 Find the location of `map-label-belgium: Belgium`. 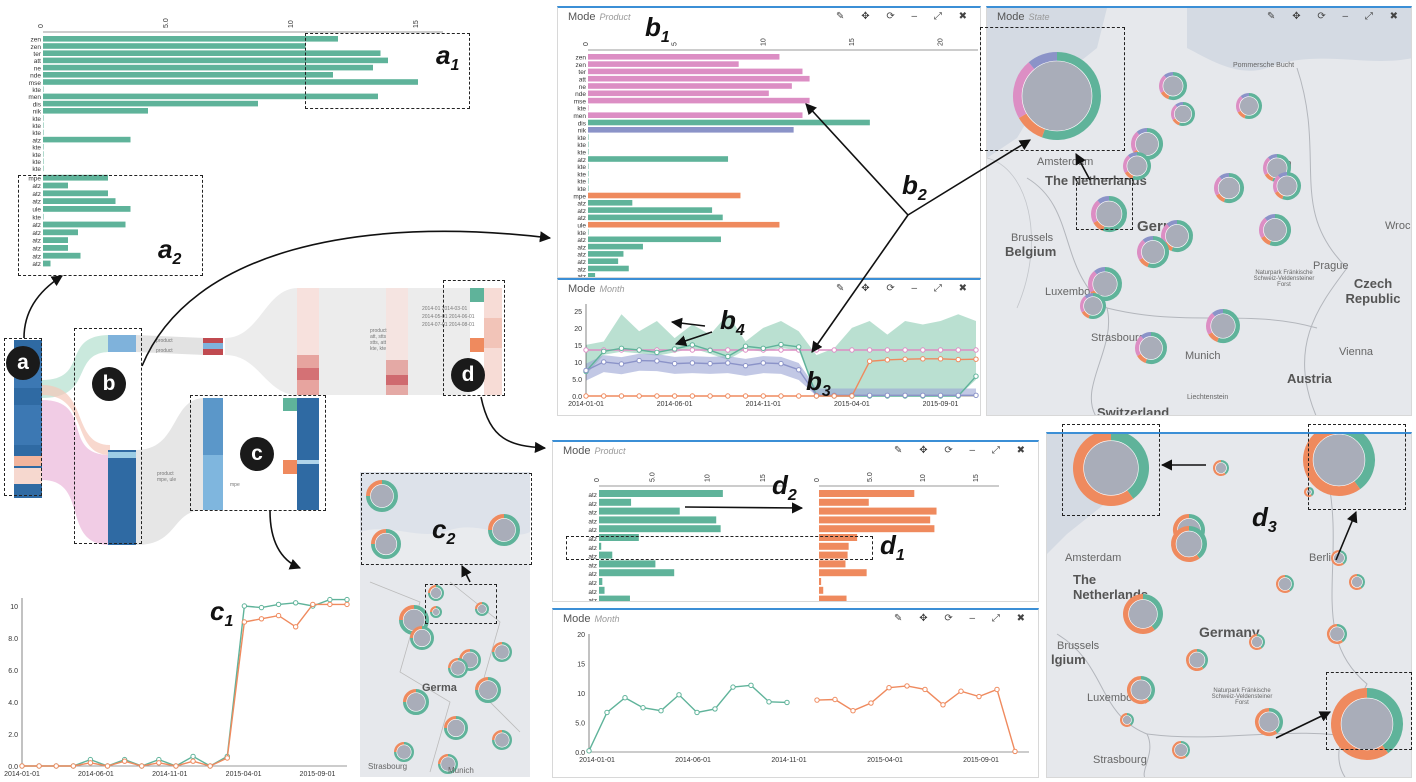

map-label-belgium: Belgium is located at coordinates (1031, 251).